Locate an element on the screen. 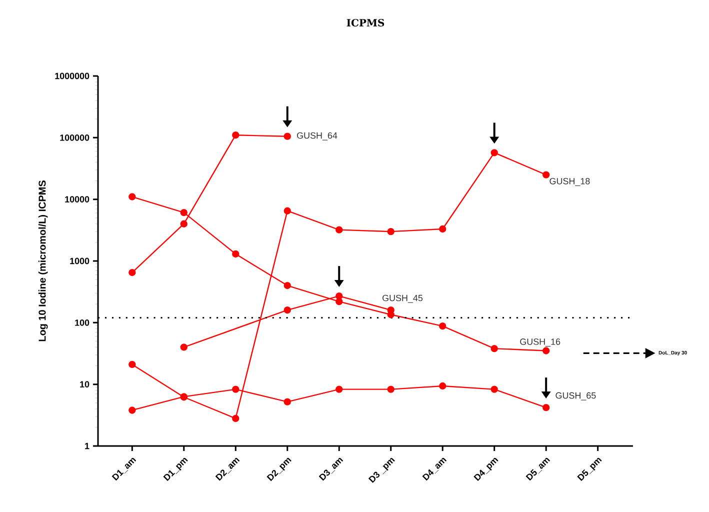 The image size is (709, 512). y-tick-label: 100 is located at coordinates (82, 322).